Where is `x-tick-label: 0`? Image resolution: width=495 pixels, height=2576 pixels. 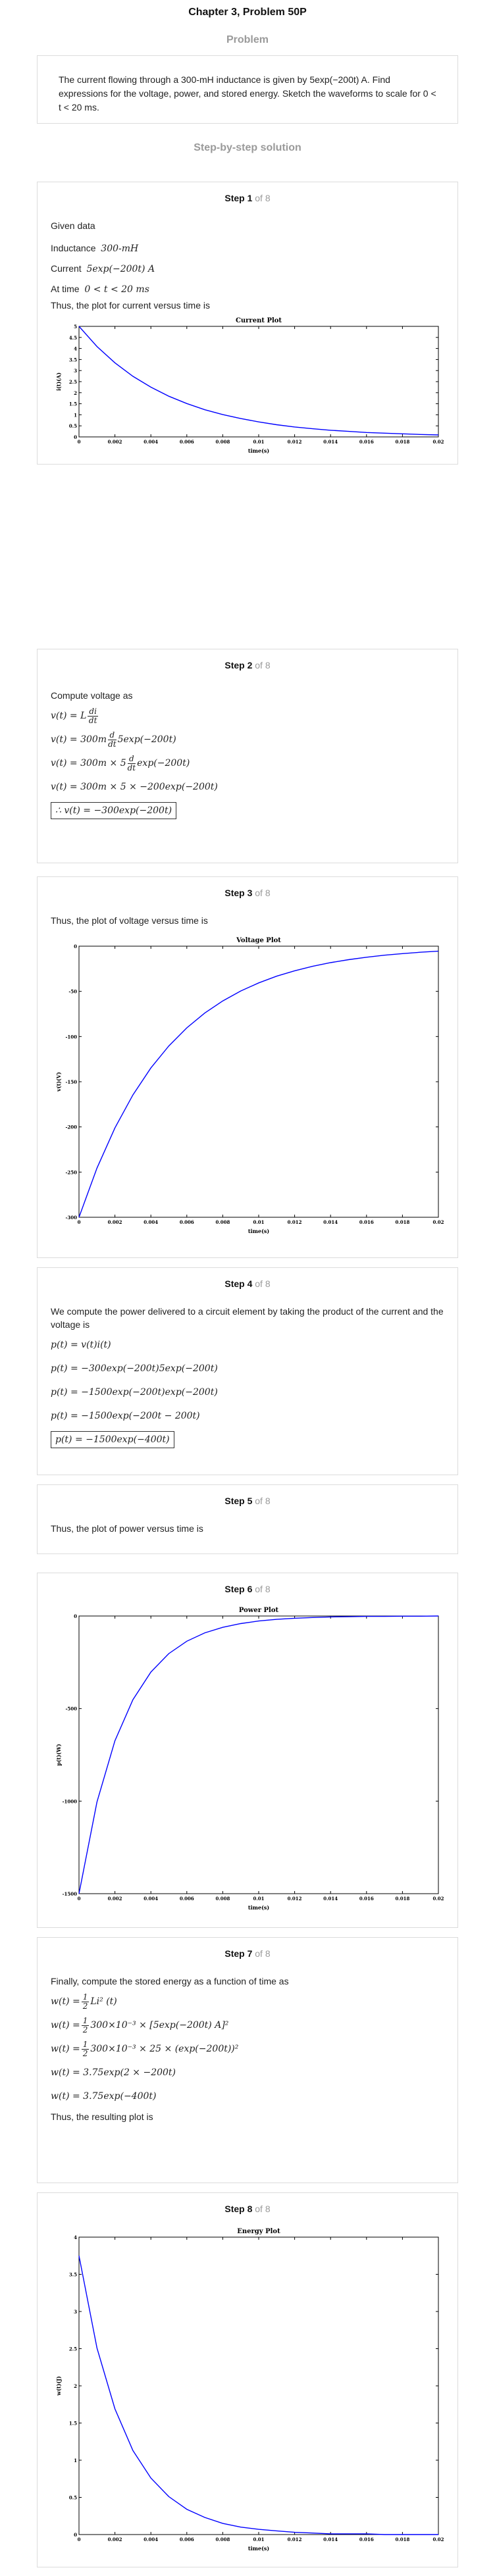
x-tick-label: 0 is located at coordinates (79, 2539).